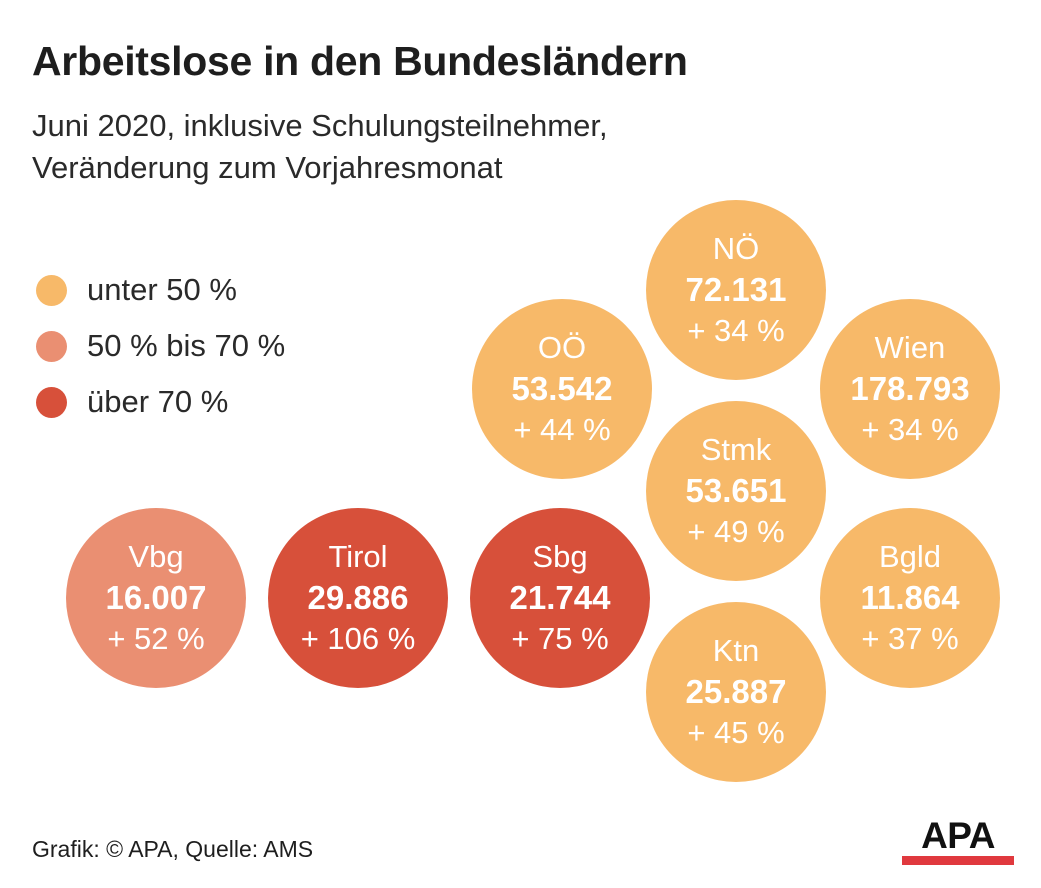  I want to click on bubble-value-label: 29.886, so click(358, 597).